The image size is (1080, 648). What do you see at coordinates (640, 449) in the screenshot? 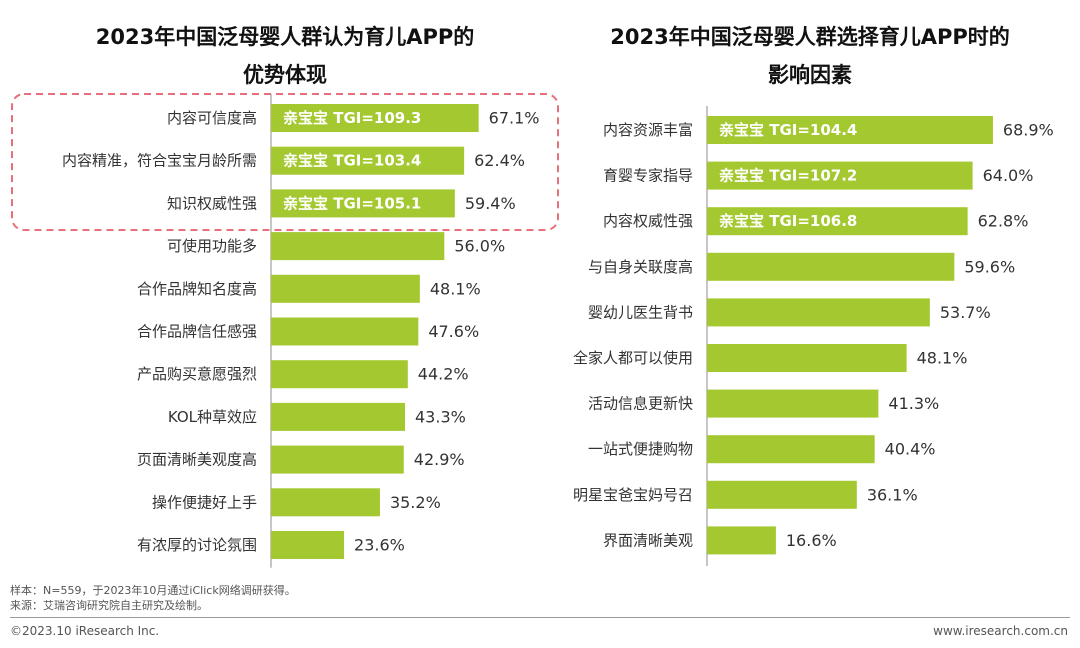
I see `right-category-label: 一站式便捷购物` at bounding box center [640, 449].